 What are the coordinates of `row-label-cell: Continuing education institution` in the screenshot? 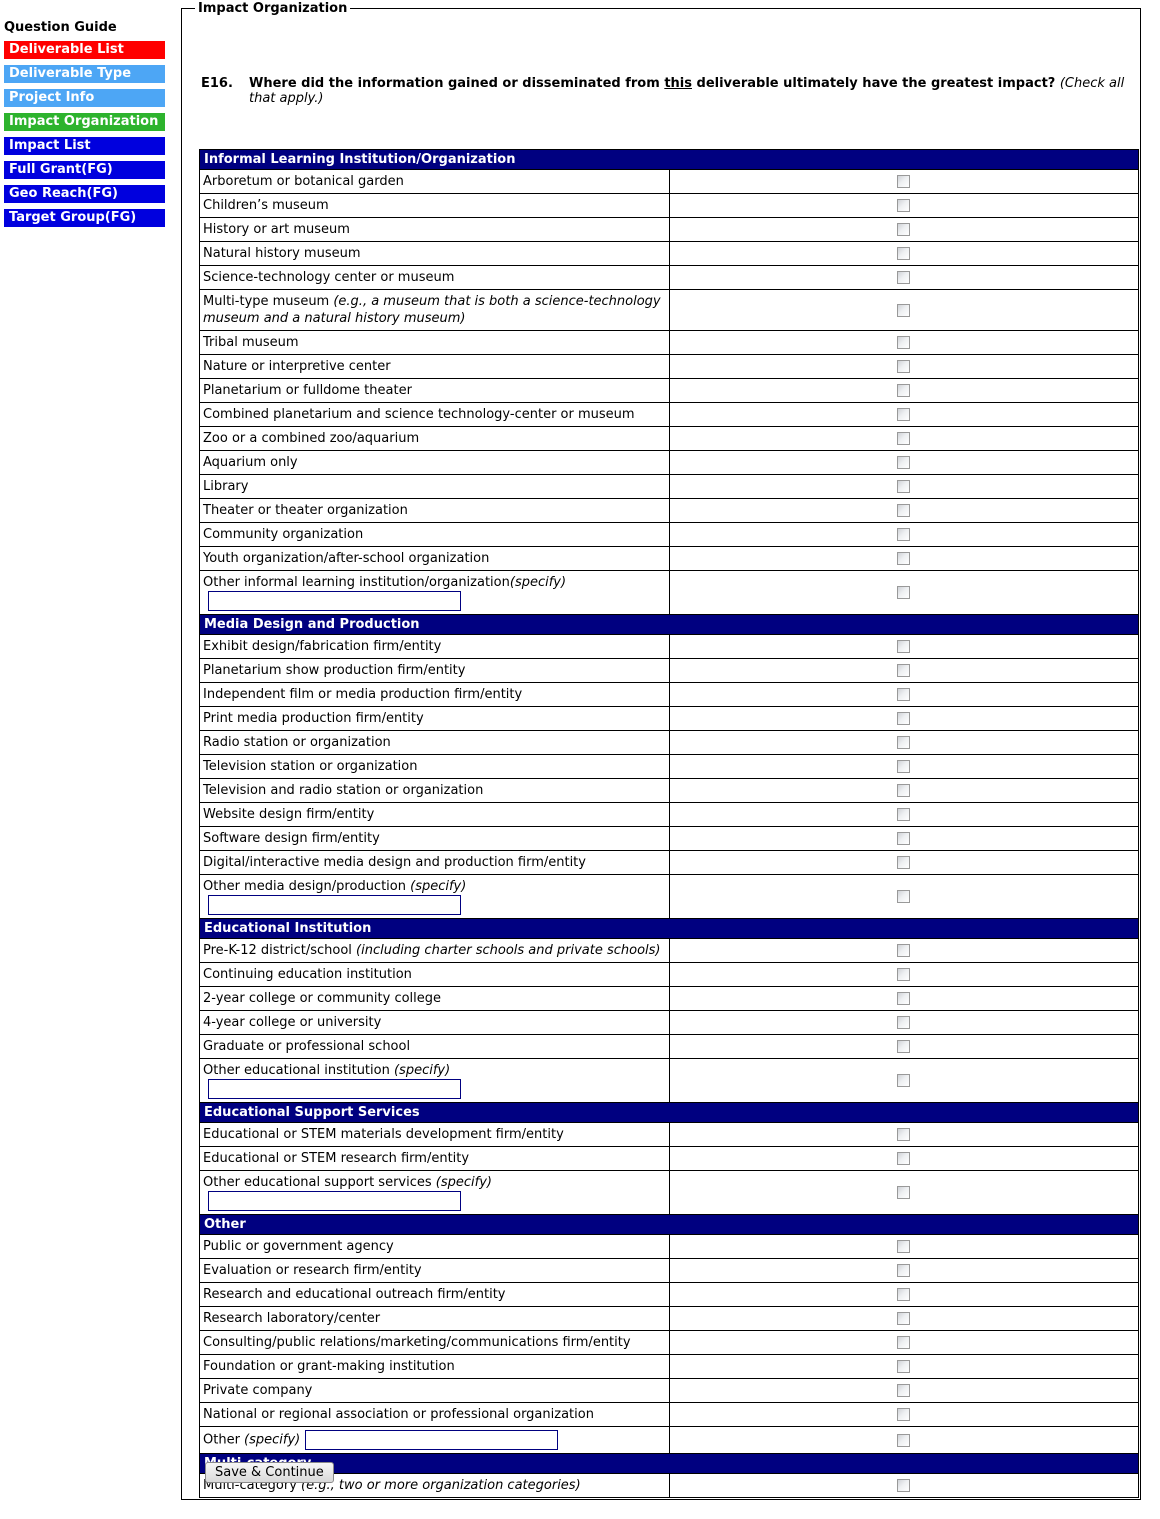 It's located at (434, 974).